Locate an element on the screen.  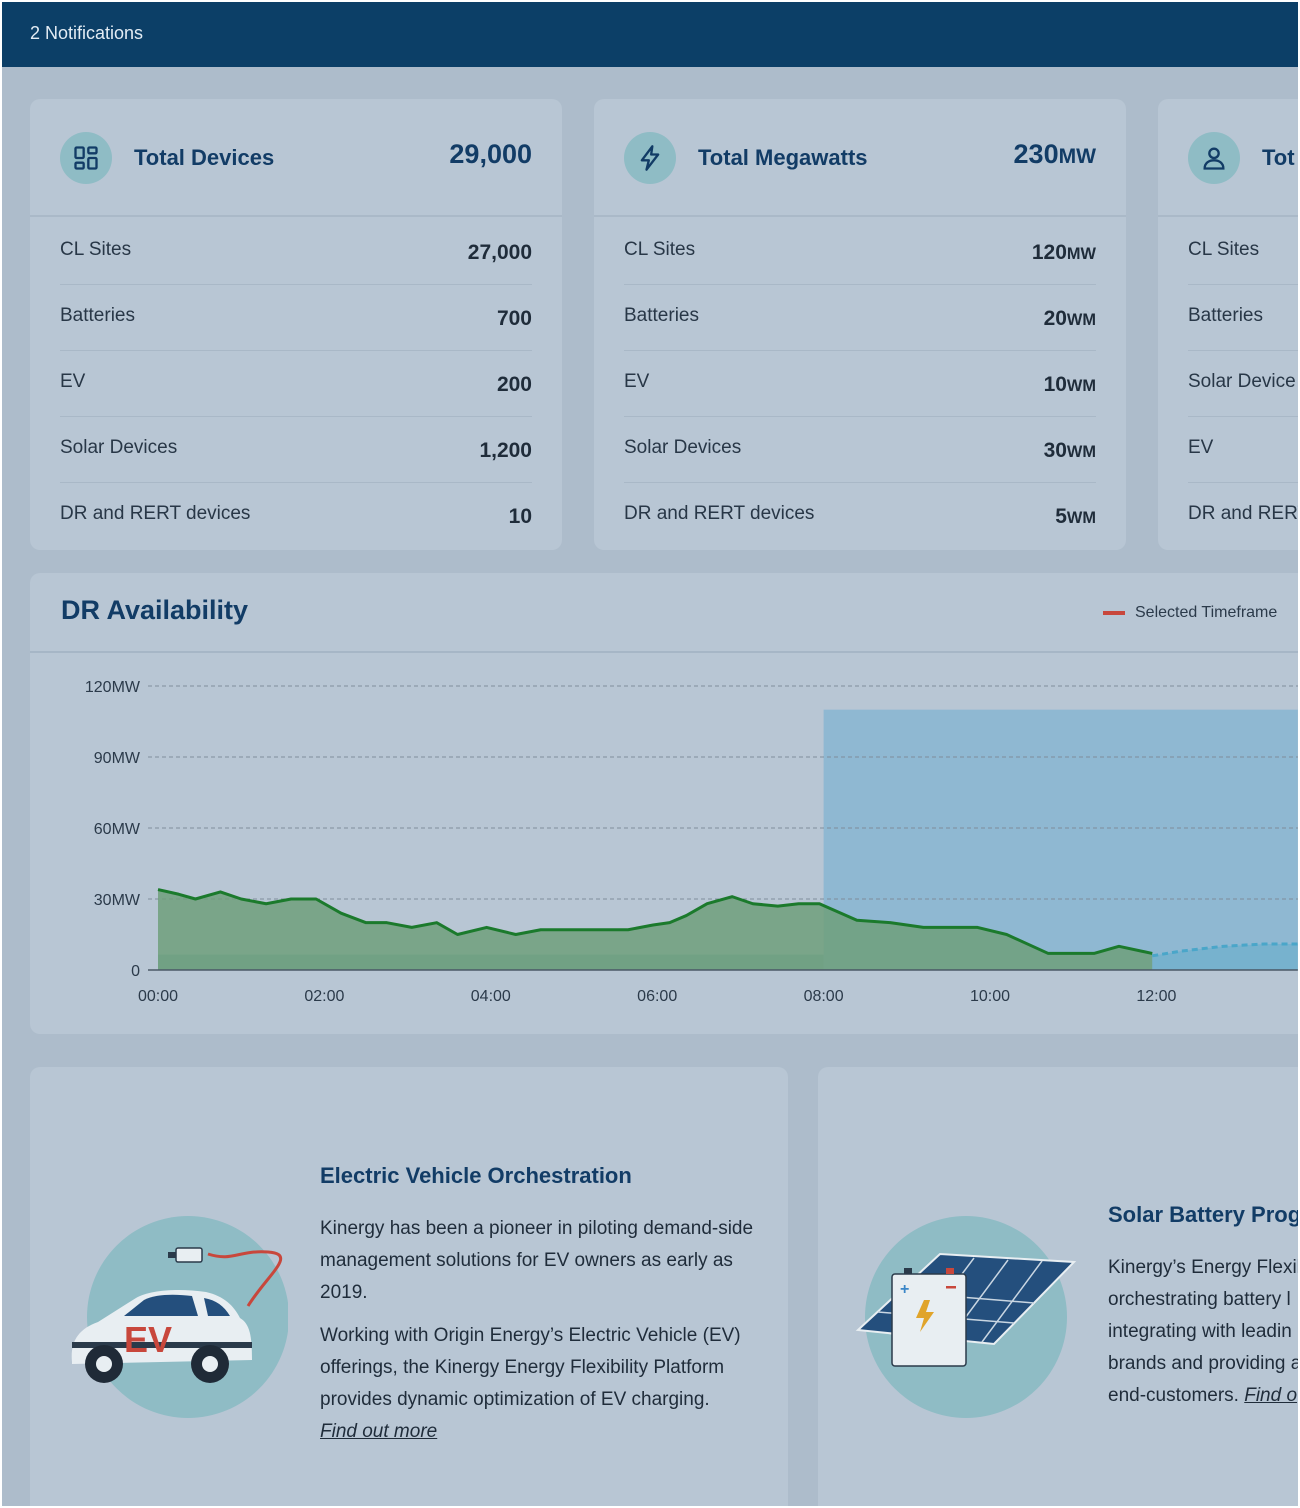
stat-row: DR and RERT devices 5WM is located at coordinates (860, 516).